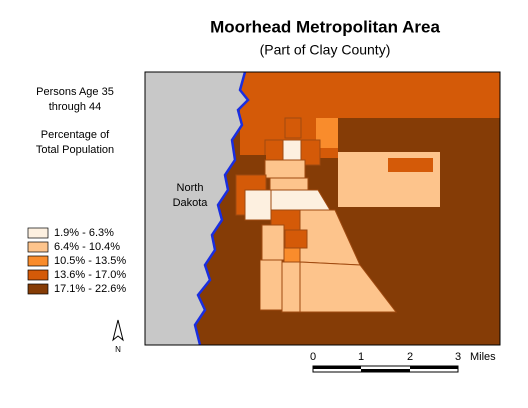 This screenshot has width=528, height=408. Describe the element at coordinates (90, 289) in the screenshot. I see `legend-label: 17.1% - 22.6%` at that location.